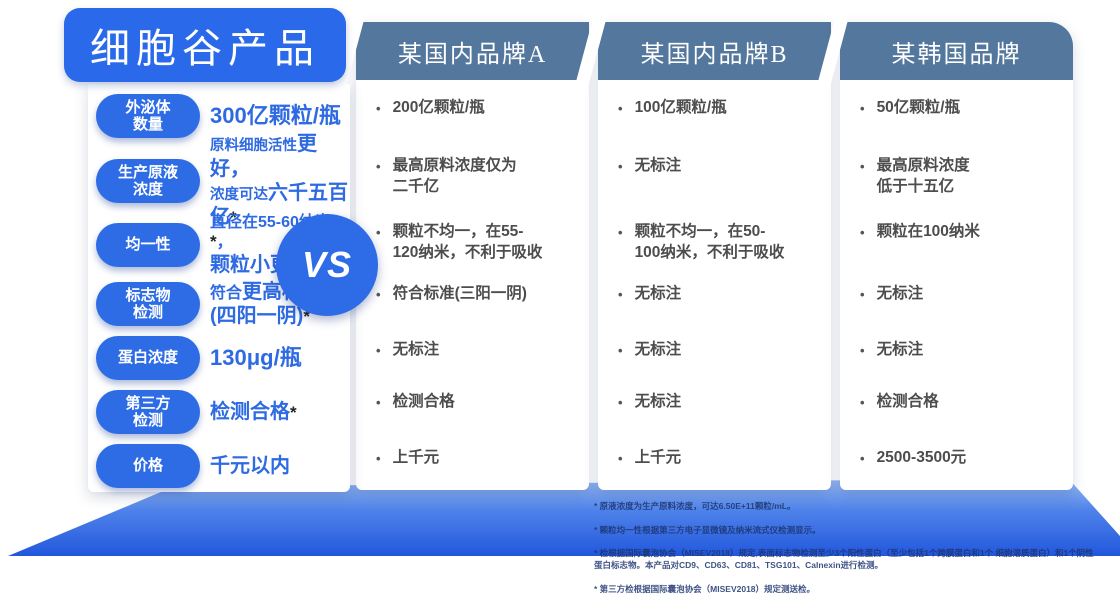  I want to click on product-row-price: 价格 千元以内, so click(219, 466).